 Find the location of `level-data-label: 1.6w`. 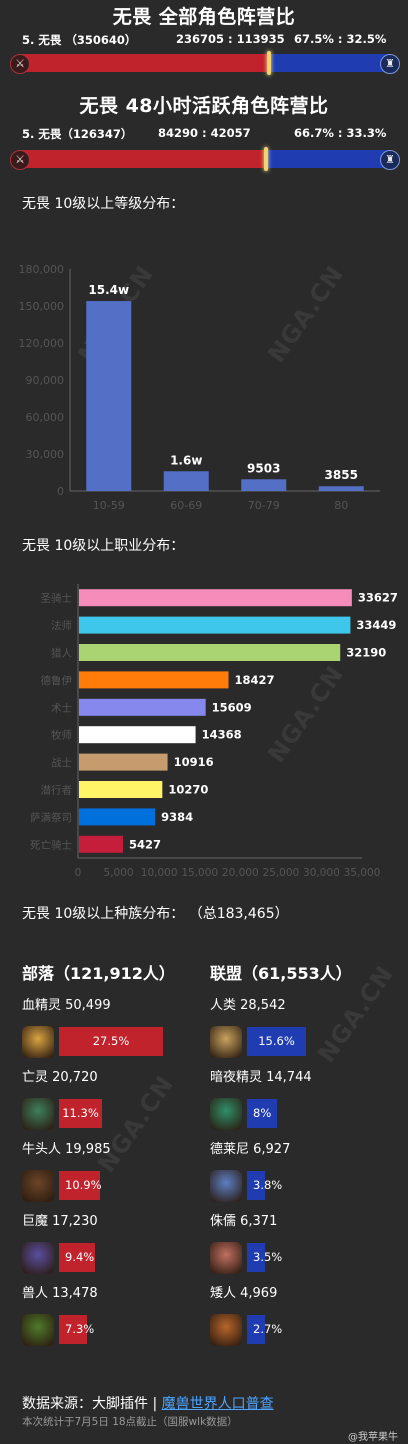

level-data-label: 1.6w is located at coordinates (186, 460).